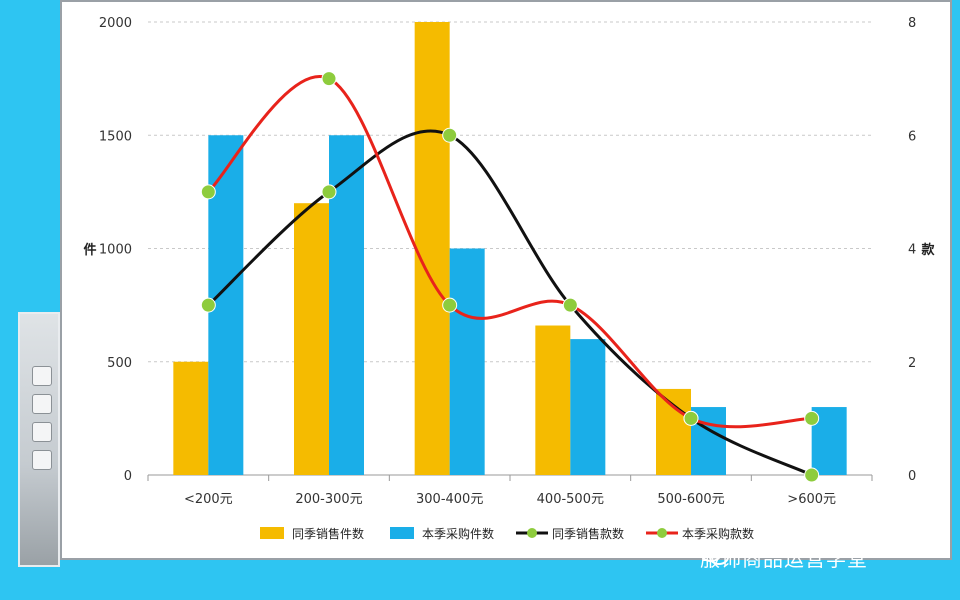 The width and height of the screenshot is (960, 600). Describe the element at coordinates (458, 533) in the screenshot. I see `legend-label: 本季采购件数` at that location.